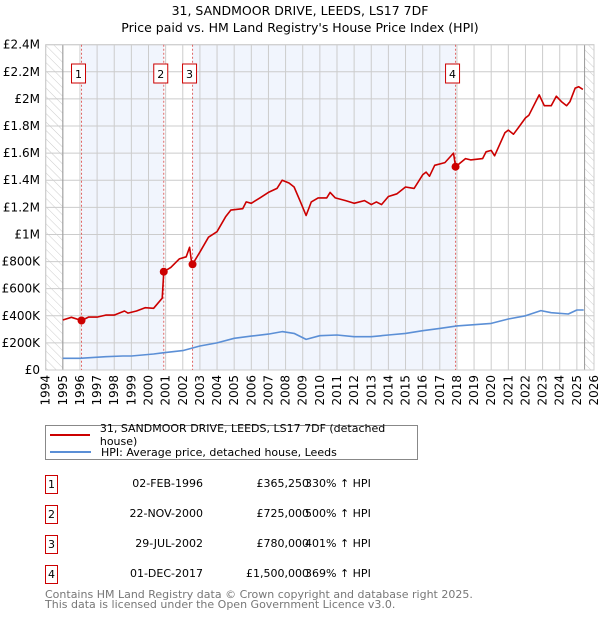 Image resolution: width=600 pixels, height=620 pixels. I want to click on transaction-row: 2 22-NOV-2000 £725,000 500% ↑ HPI, so click(245, 515).